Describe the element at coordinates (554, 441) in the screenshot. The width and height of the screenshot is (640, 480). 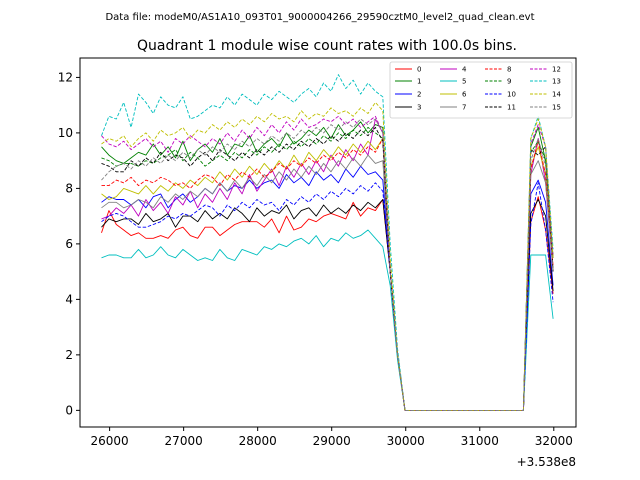
I see `x-tick-label: 32000` at that location.